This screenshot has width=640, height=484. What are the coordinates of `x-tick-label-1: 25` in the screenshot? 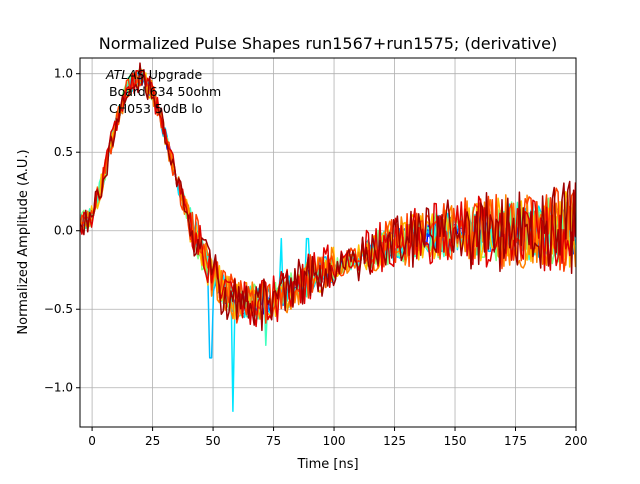 It's located at (152, 441).